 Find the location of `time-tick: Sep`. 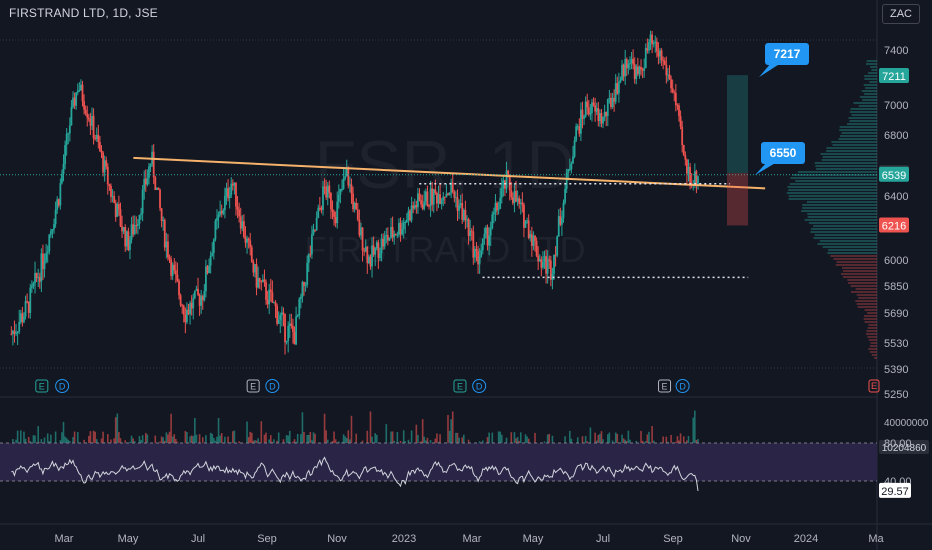

time-tick: Sep is located at coordinates (267, 539).